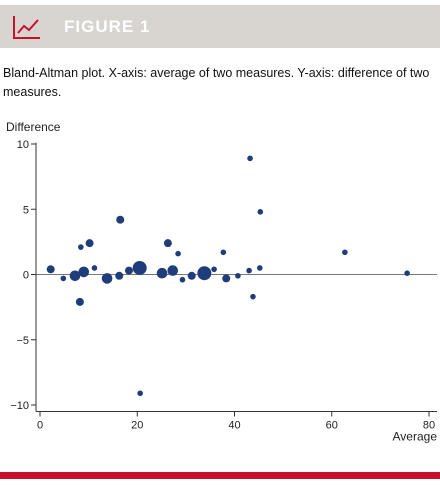  What do you see at coordinates (26, 27) in the screenshot?
I see `line-chart-icon` at bounding box center [26, 27].